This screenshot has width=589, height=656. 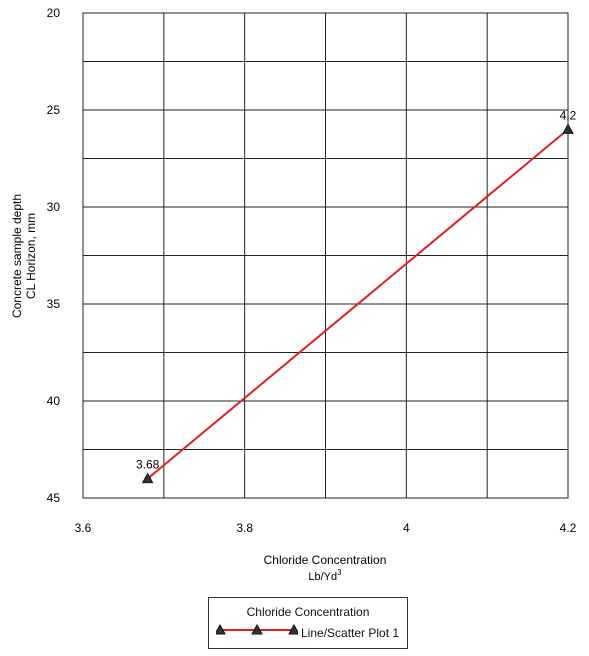 I want to click on x-tick-label: 3.8, so click(x=244, y=528).